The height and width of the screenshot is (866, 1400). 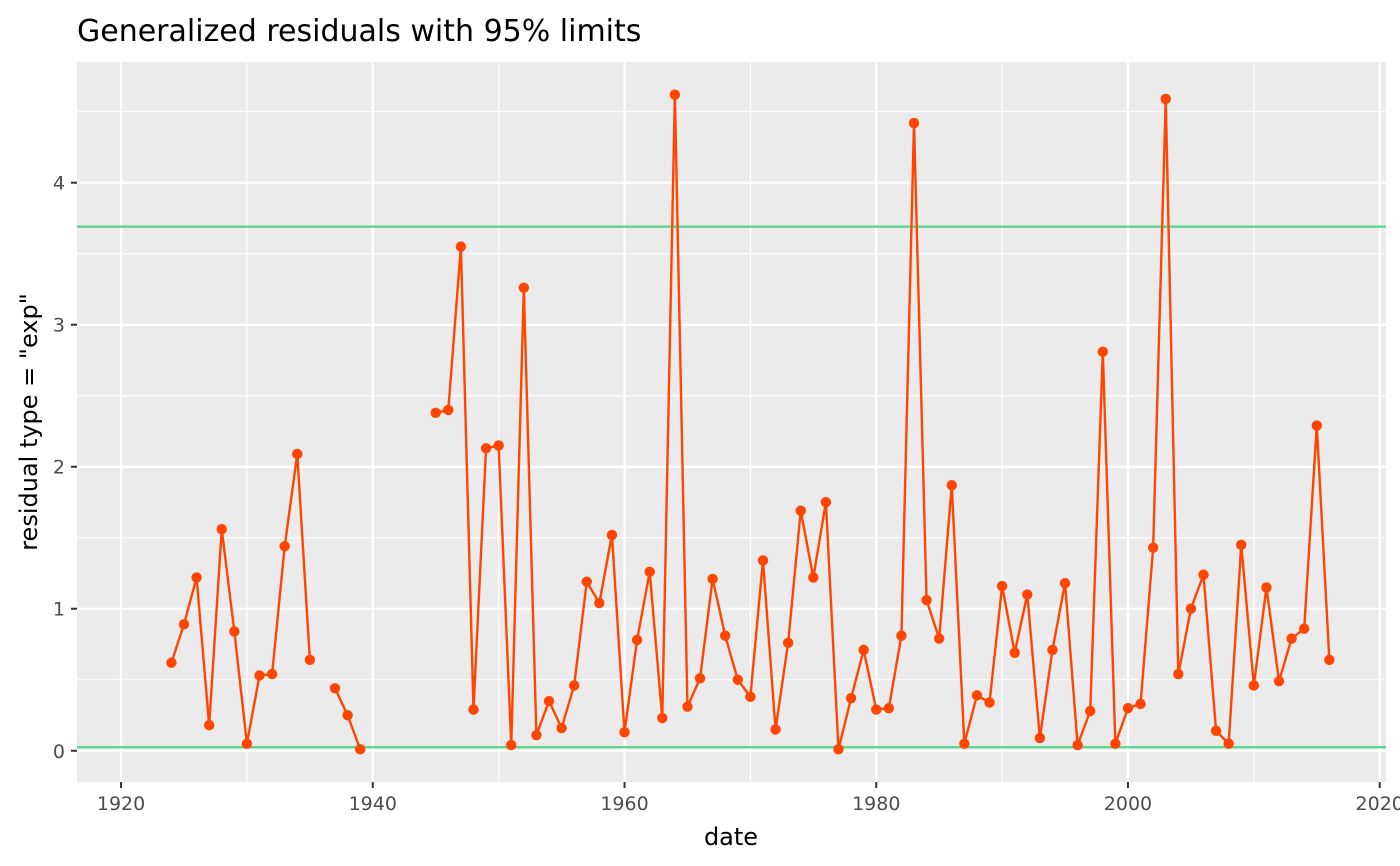 I want to click on y-tick-label: 3, so click(x=59, y=326).